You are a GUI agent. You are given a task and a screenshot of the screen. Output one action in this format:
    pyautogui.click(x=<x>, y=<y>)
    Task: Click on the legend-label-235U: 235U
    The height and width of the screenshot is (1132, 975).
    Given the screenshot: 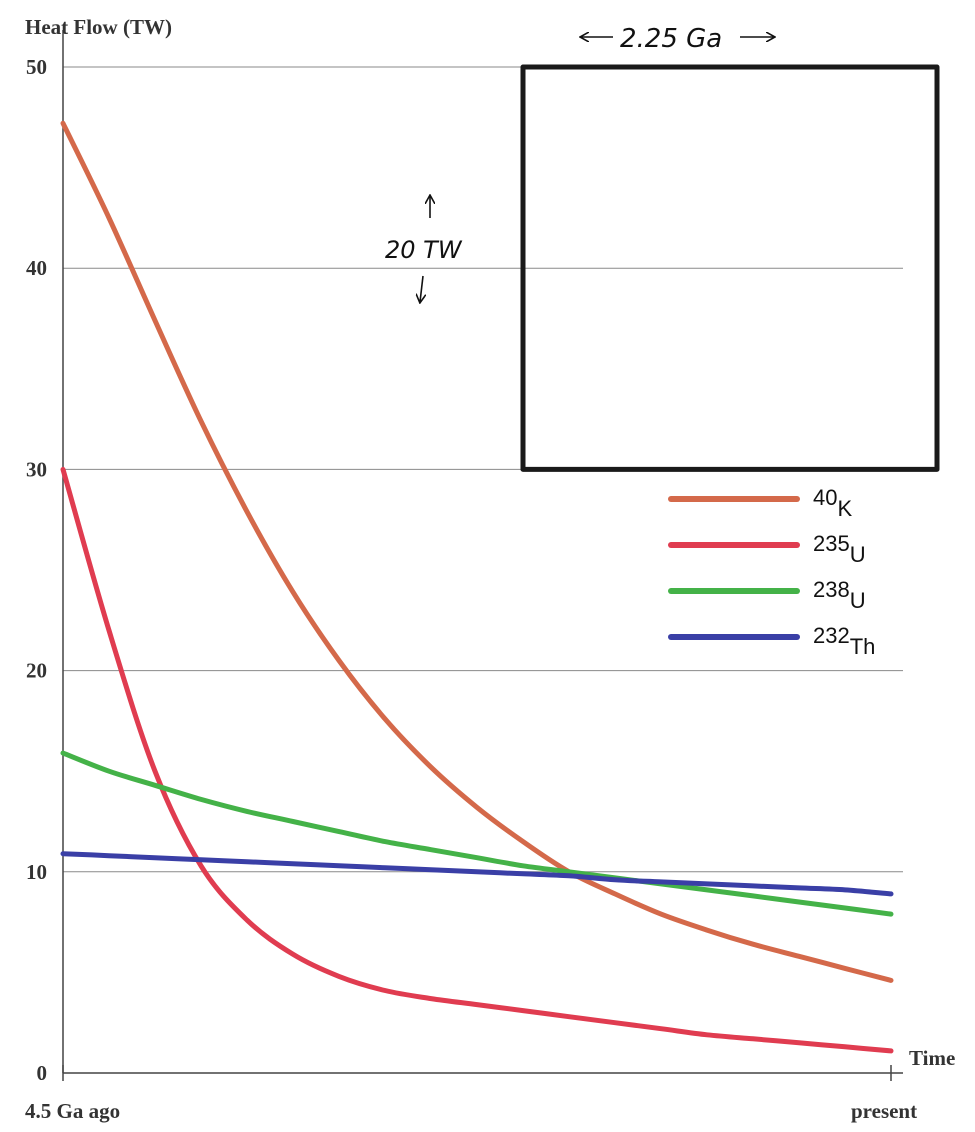 What is the action you would take?
    pyautogui.click(x=839, y=549)
    